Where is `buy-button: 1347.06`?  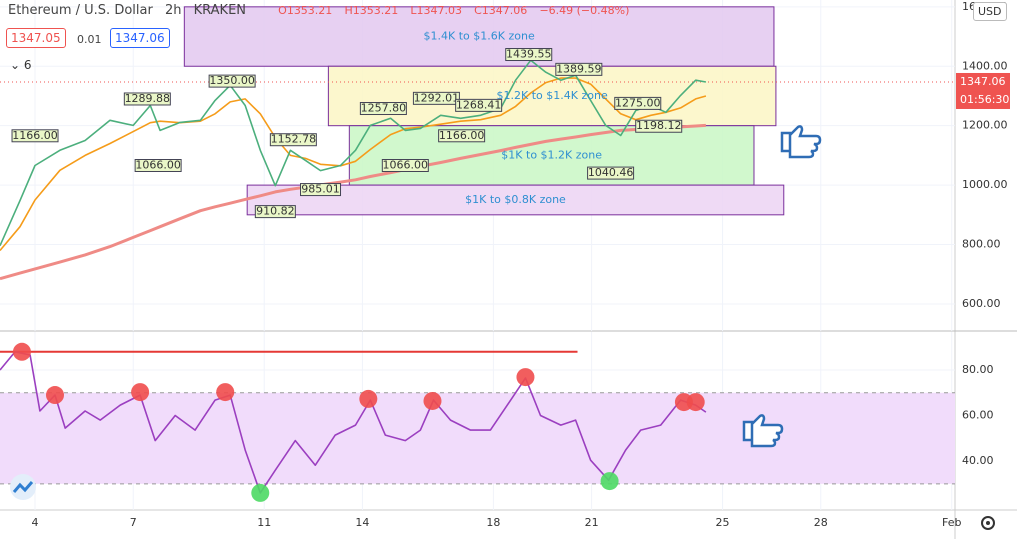
buy-button: 1347.06 is located at coordinates (140, 38).